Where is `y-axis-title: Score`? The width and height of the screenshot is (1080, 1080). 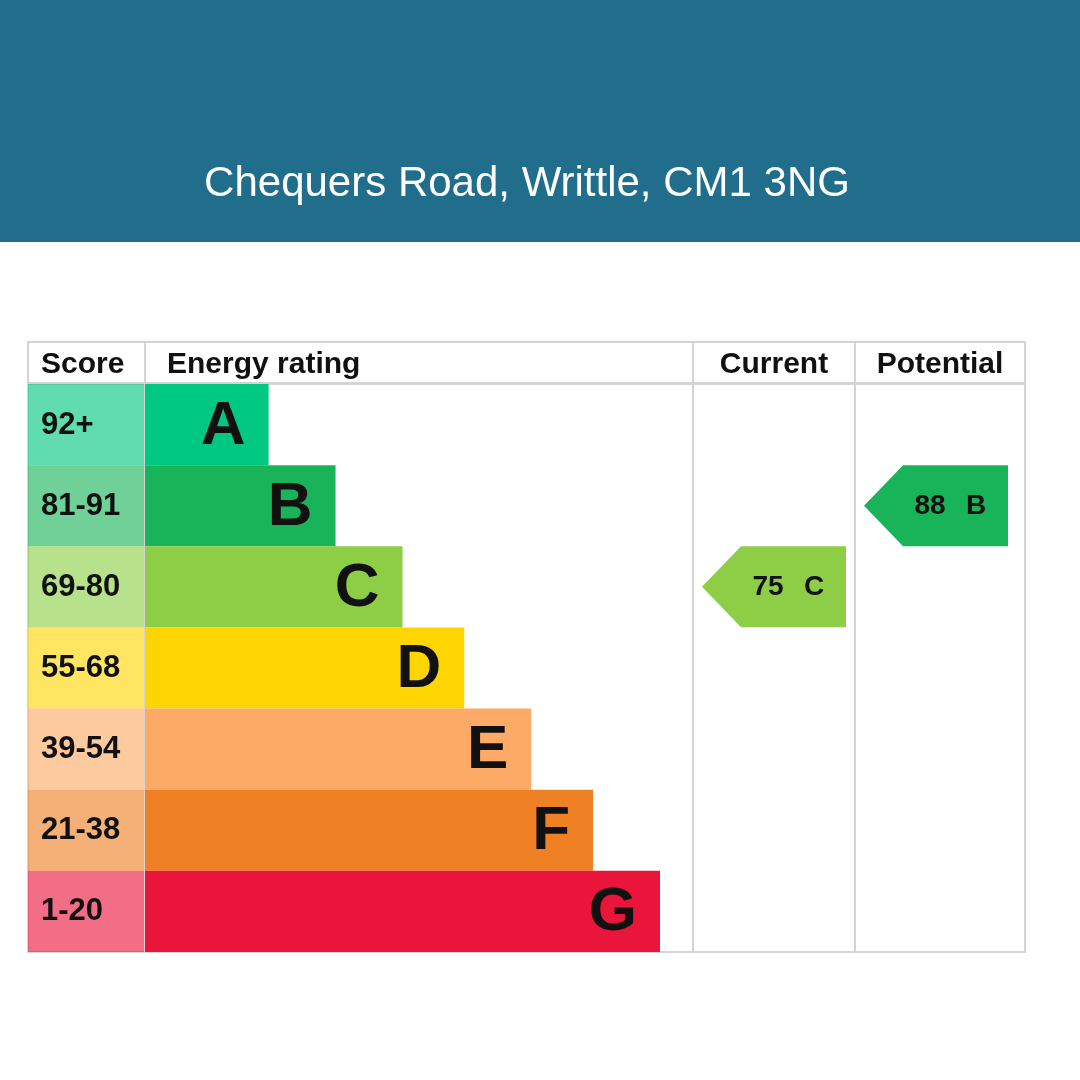
y-axis-title: Score is located at coordinates (83, 362).